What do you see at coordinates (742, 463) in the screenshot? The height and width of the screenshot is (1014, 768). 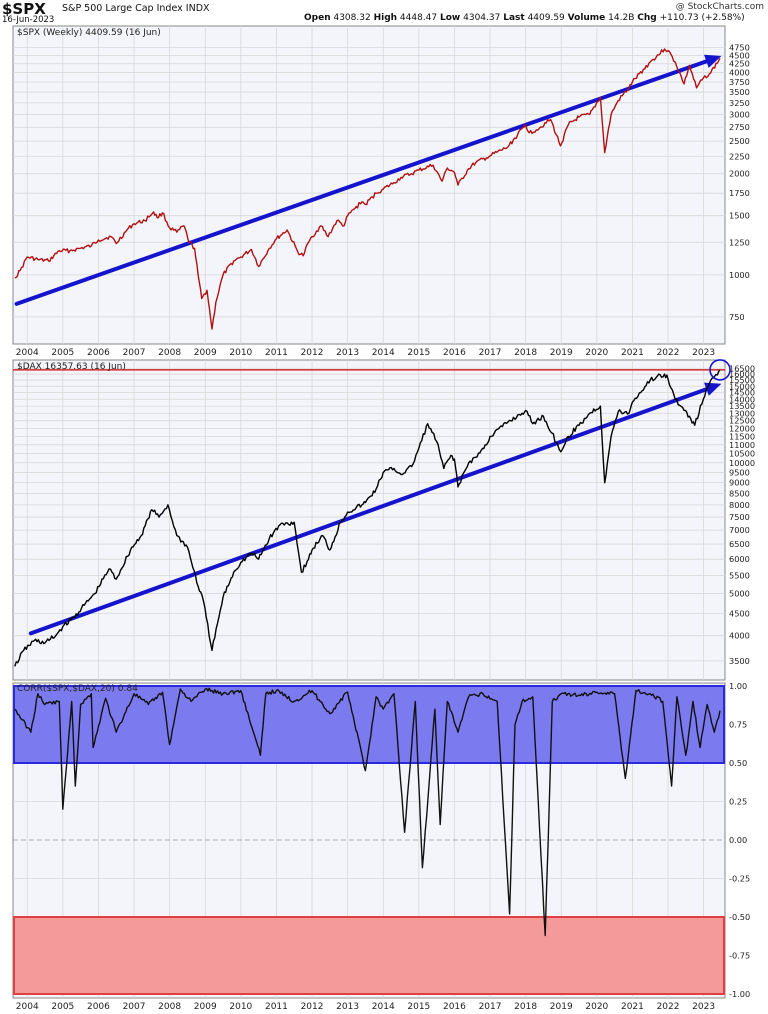 I see `y-tick-label: 10000` at bounding box center [742, 463].